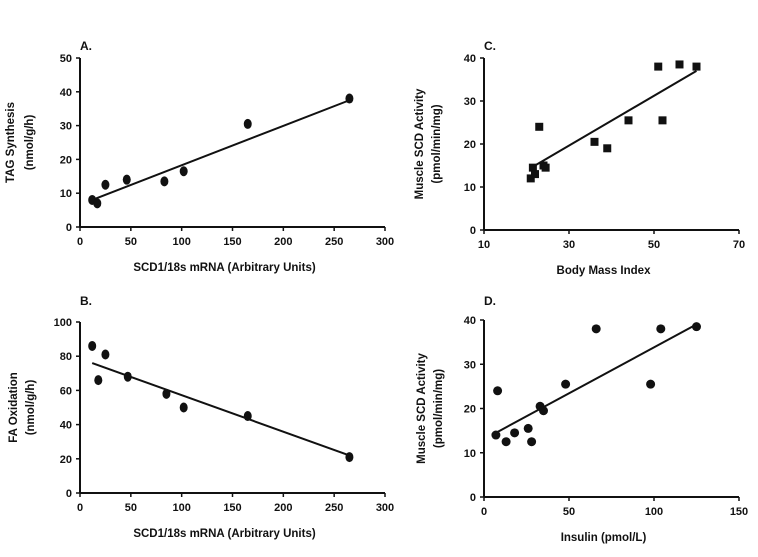 The height and width of the screenshot is (557, 758). What do you see at coordinates (334, 508) in the screenshot?
I see `x-tick-label: 250` at bounding box center [334, 508].